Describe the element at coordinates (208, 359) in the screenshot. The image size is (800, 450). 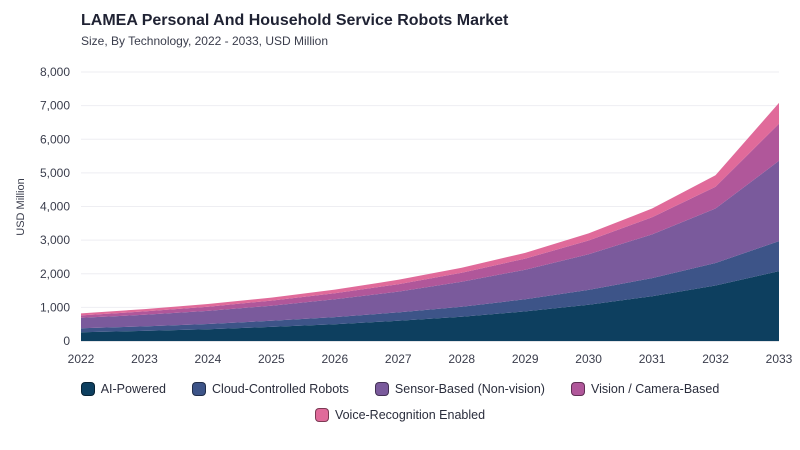
I see `x-tick-label: 2024` at that location.